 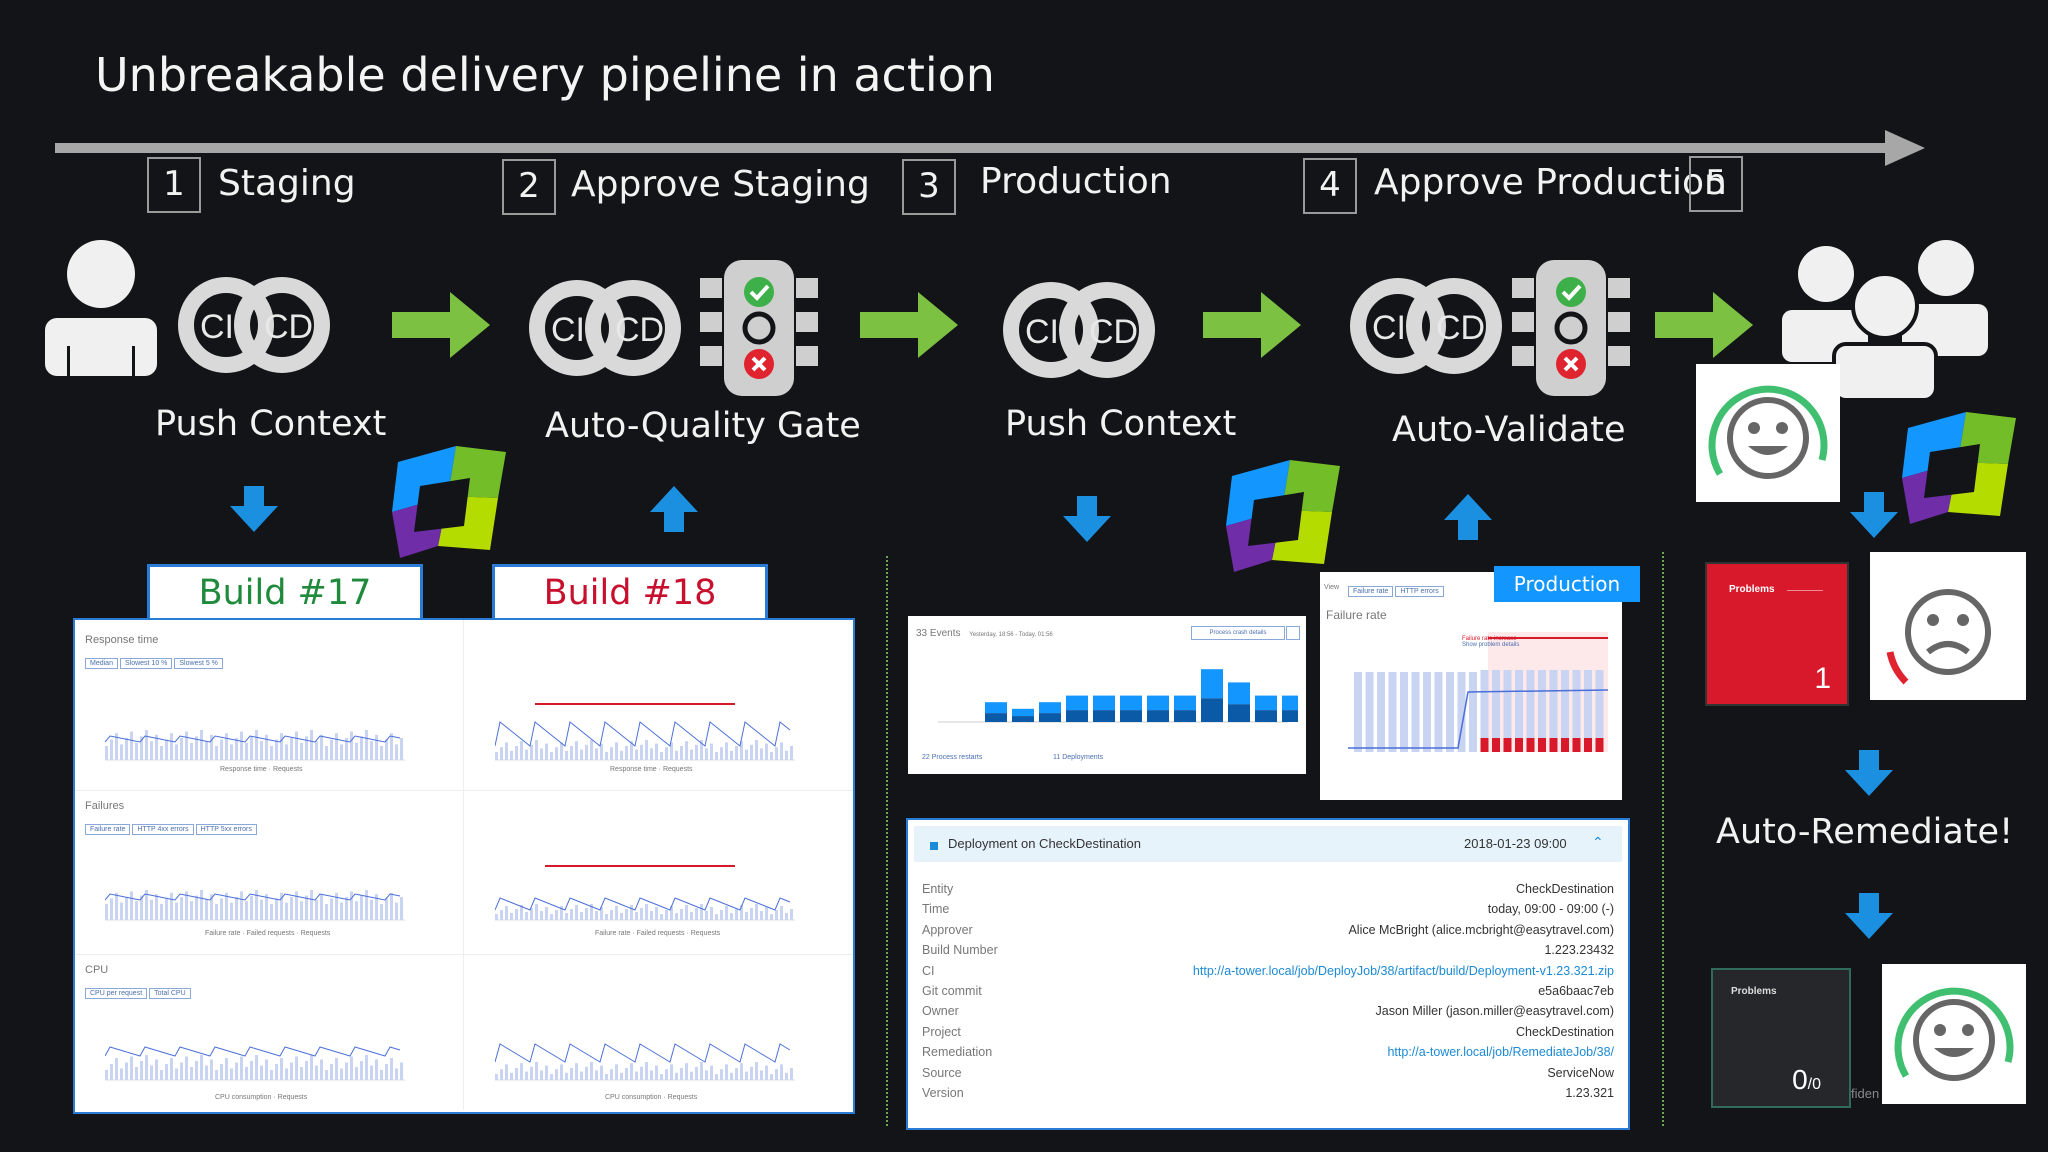 What do you see at coordinates (1371, 591) in the screenshot?
I see `tab-failure-rate: Failure rate` at bounding box center [1371, 591].